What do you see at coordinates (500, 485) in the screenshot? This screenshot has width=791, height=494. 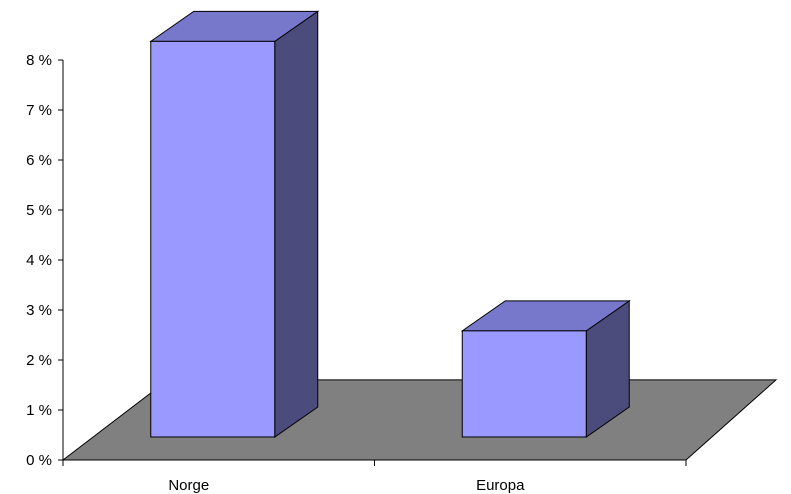 I see `x-category-label: Europa` at bounding box center [500, 485].